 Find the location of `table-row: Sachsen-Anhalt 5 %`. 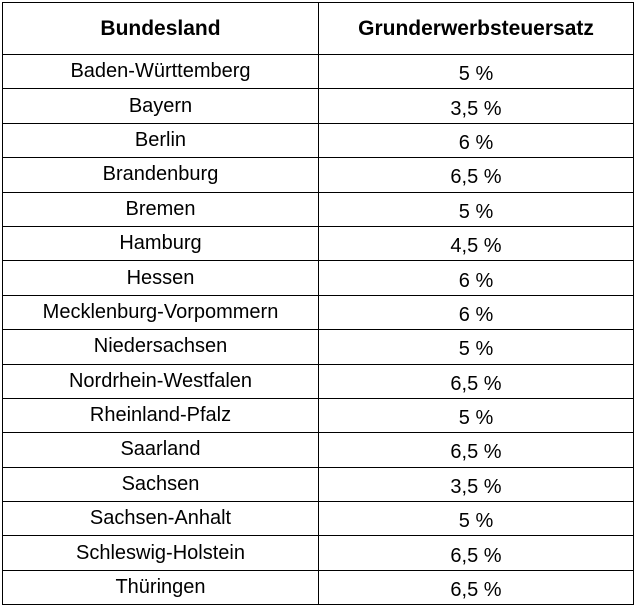

table-row: Sachsen-Anhalt 5 % is located at coordinates (318, 519).